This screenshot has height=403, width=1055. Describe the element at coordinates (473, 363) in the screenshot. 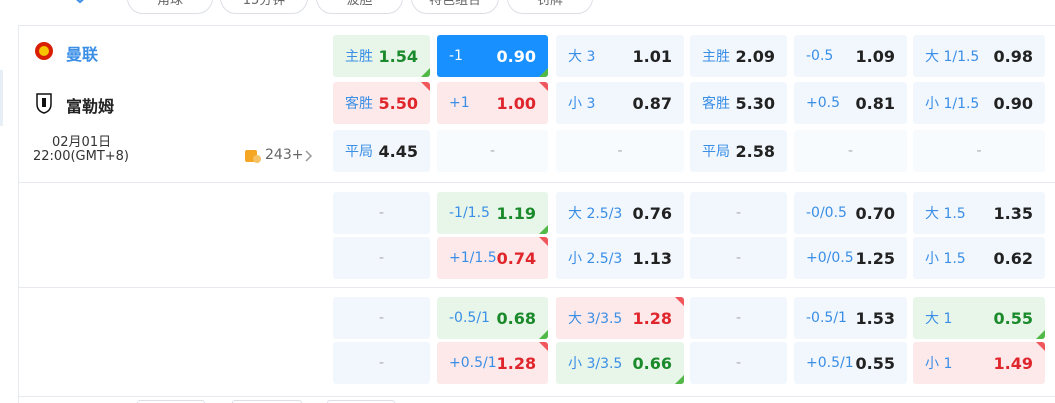

I see `odds-label: +0.5/1` at that location.